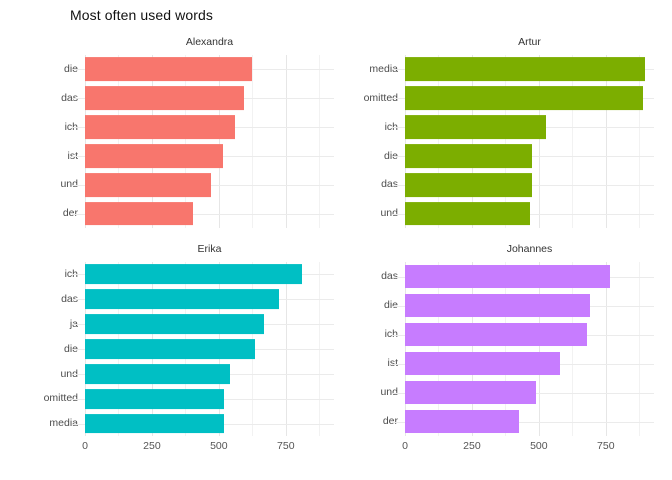  Describe the element at coordinates (148, 184) in the screenshot. I see `bar-alexandra-und` at that location.